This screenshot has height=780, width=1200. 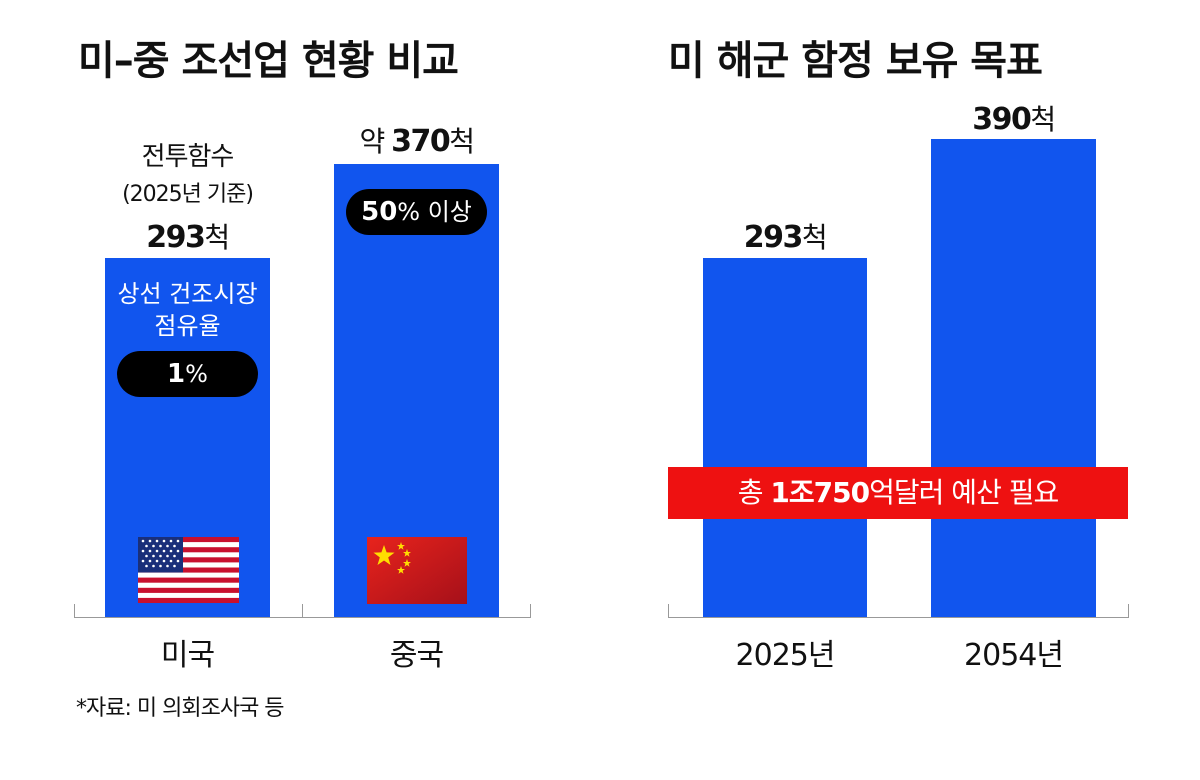 What do you see at coordinates (434, 212) in the screenshot?
I see `cn-share-rest: % 이상` at bounding box center [434, 212].